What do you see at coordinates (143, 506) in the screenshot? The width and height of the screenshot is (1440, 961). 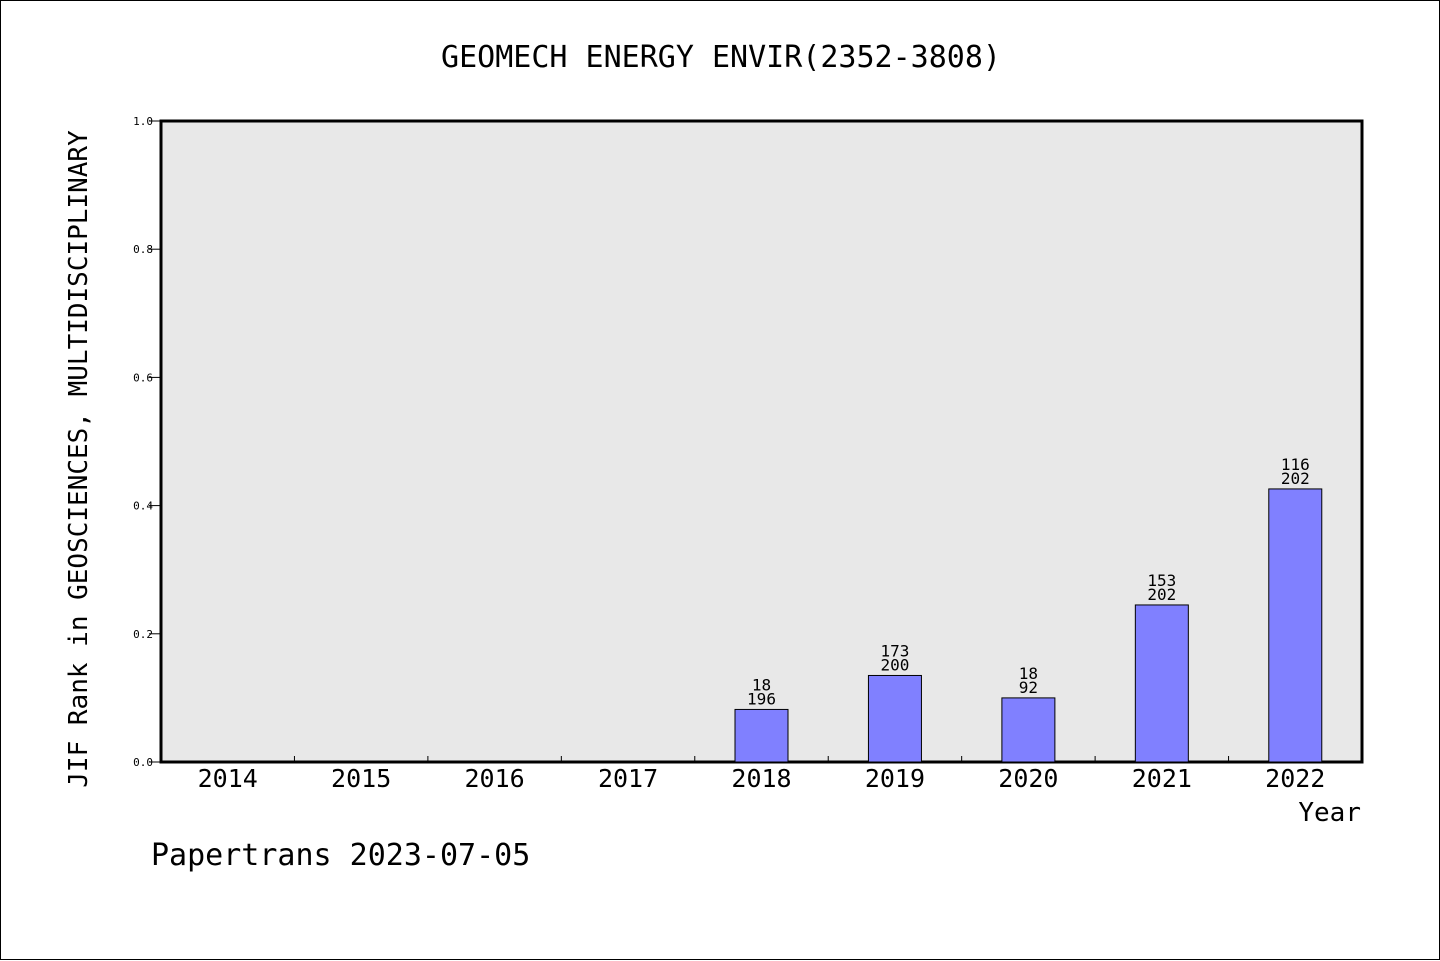 I see `y-tick-label: 0.4` at bounding box center [143, 506].